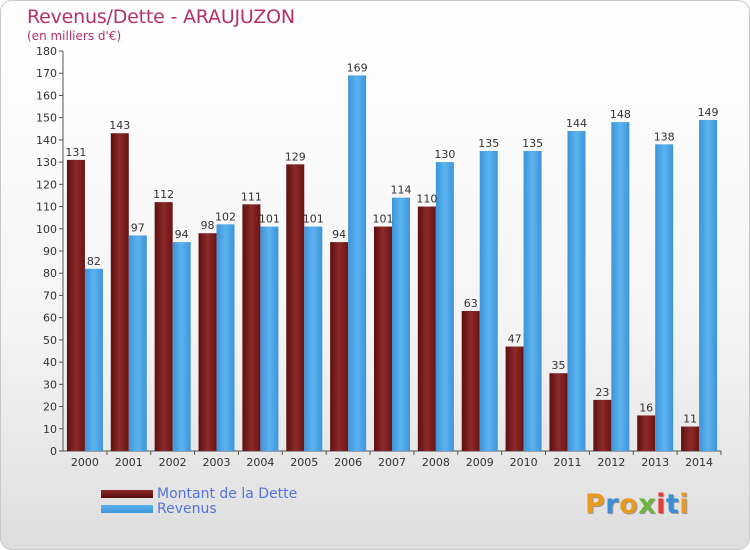 The width and height of the screenshot is (750, 550). What do you see at coordinates (383, 219) in the screenshot?
I see `label-dette-2007: 101` at bounding box center [383, 219].